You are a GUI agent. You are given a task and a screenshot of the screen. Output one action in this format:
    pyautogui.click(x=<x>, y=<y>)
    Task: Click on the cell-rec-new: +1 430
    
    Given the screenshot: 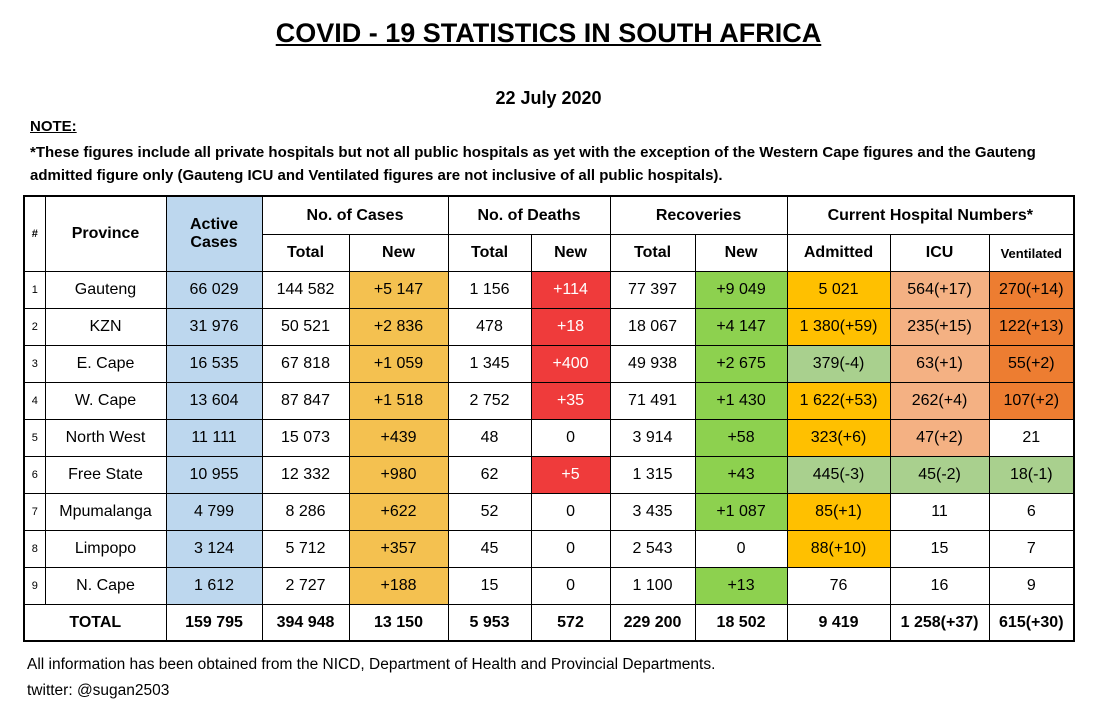 What is the action you would take?
    pyautogui.click(x=741, y=401)
    